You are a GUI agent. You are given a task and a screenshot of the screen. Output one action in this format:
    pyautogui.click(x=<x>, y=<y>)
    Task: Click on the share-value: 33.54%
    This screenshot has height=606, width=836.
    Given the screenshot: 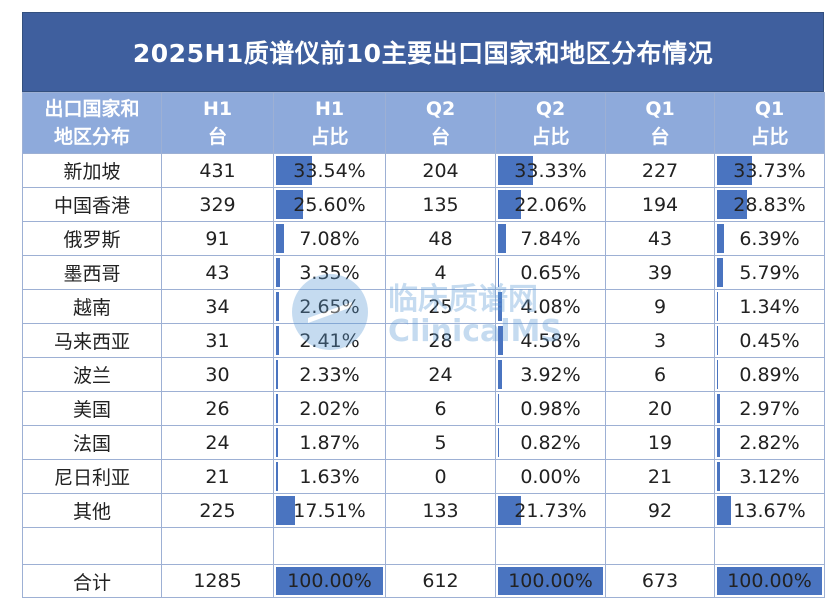 What is the action you would take?
    pyautogui.click(x=329, y=170)
    